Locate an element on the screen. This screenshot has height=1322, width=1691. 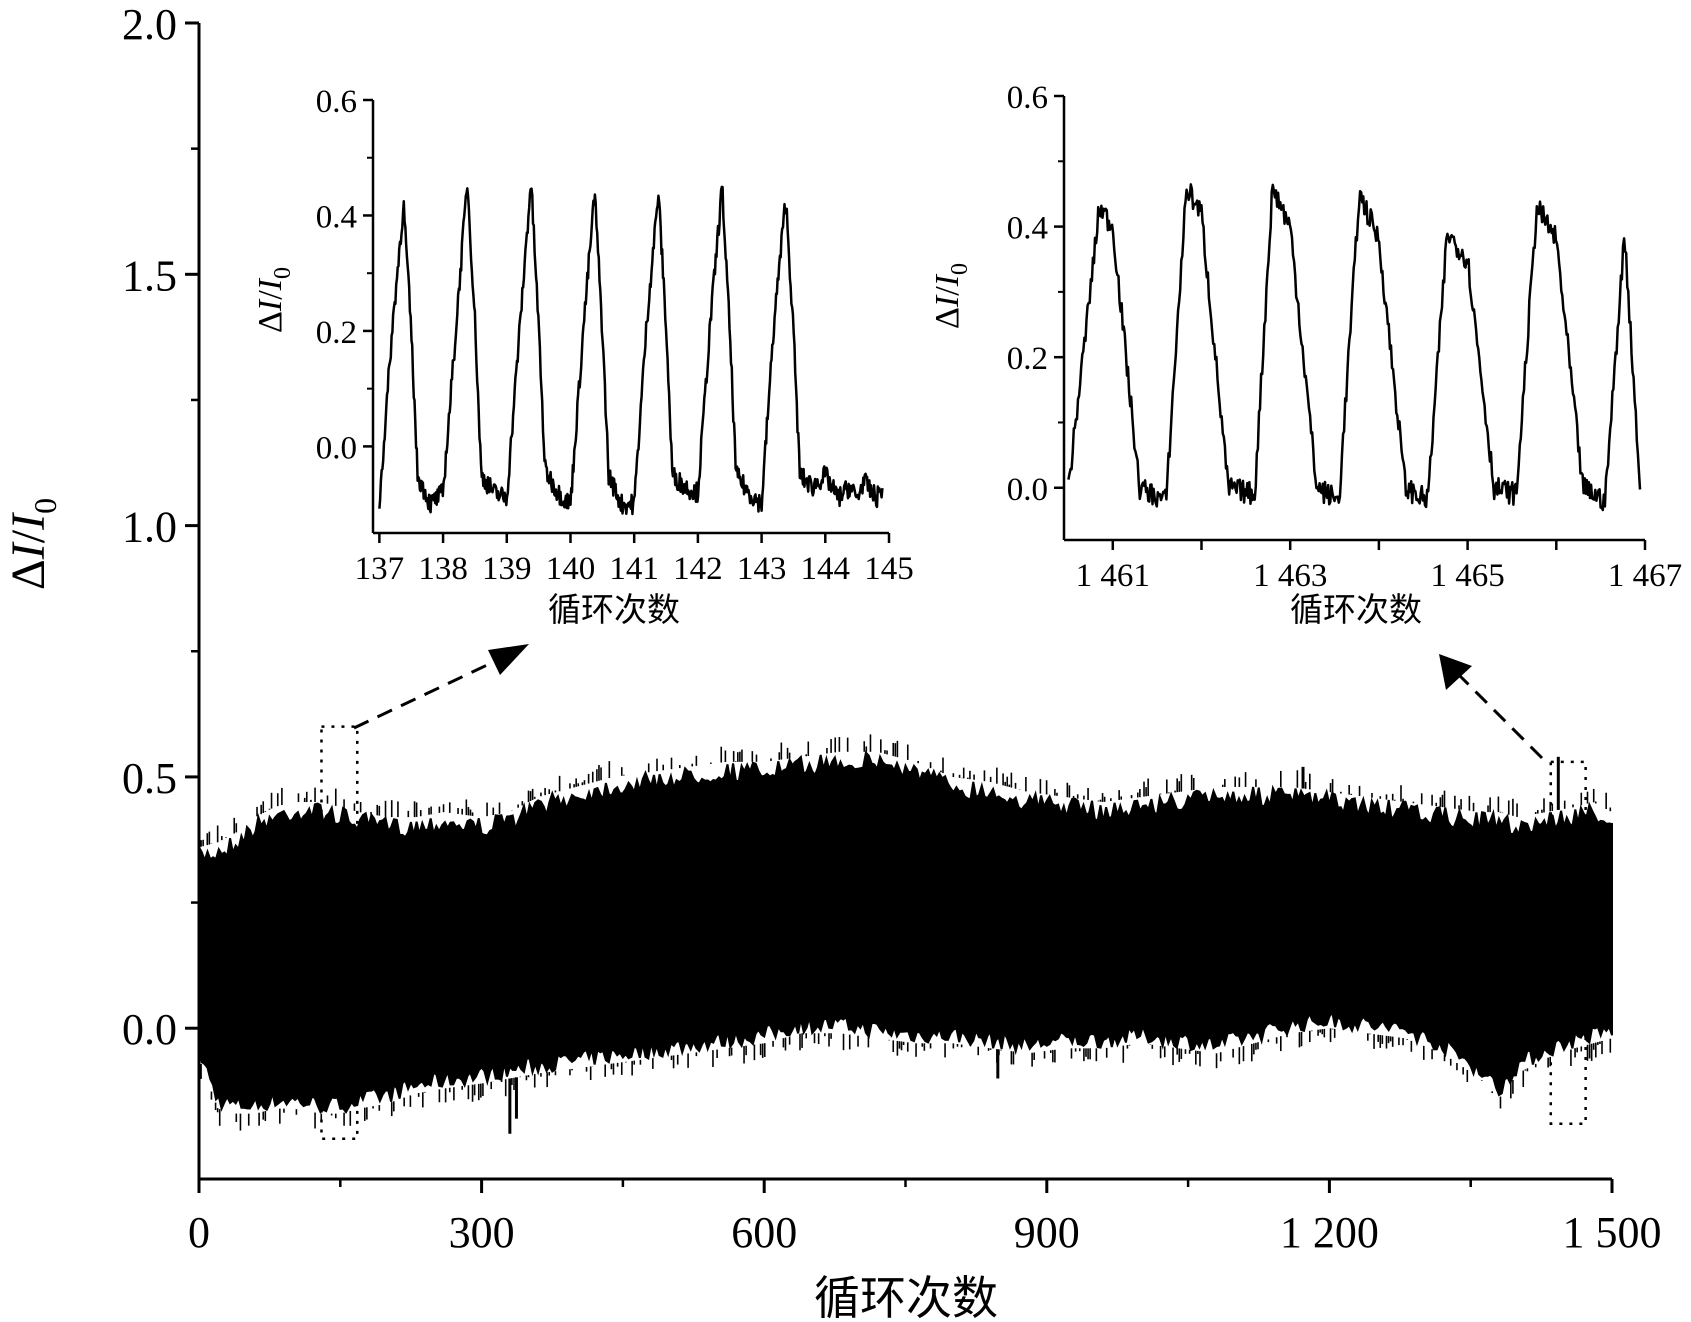
inset-x-tick-label: 141 is located at coordinates (634, 569).